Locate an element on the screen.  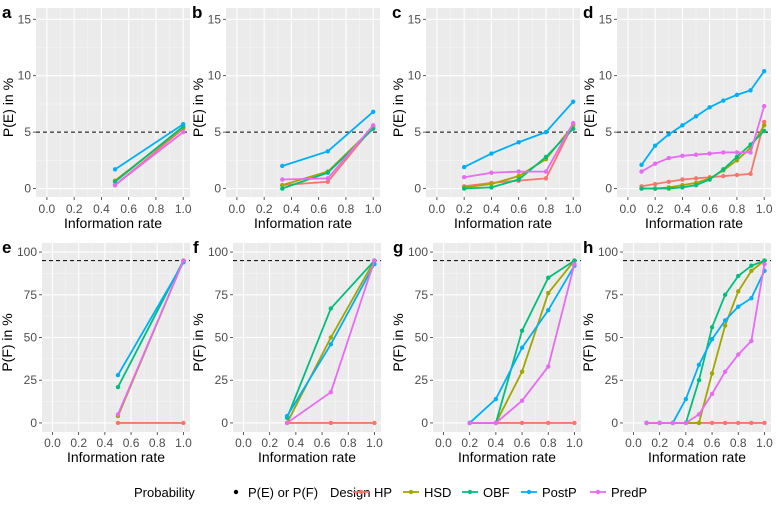
series-line-OBF is located at coordinates (149, 154).